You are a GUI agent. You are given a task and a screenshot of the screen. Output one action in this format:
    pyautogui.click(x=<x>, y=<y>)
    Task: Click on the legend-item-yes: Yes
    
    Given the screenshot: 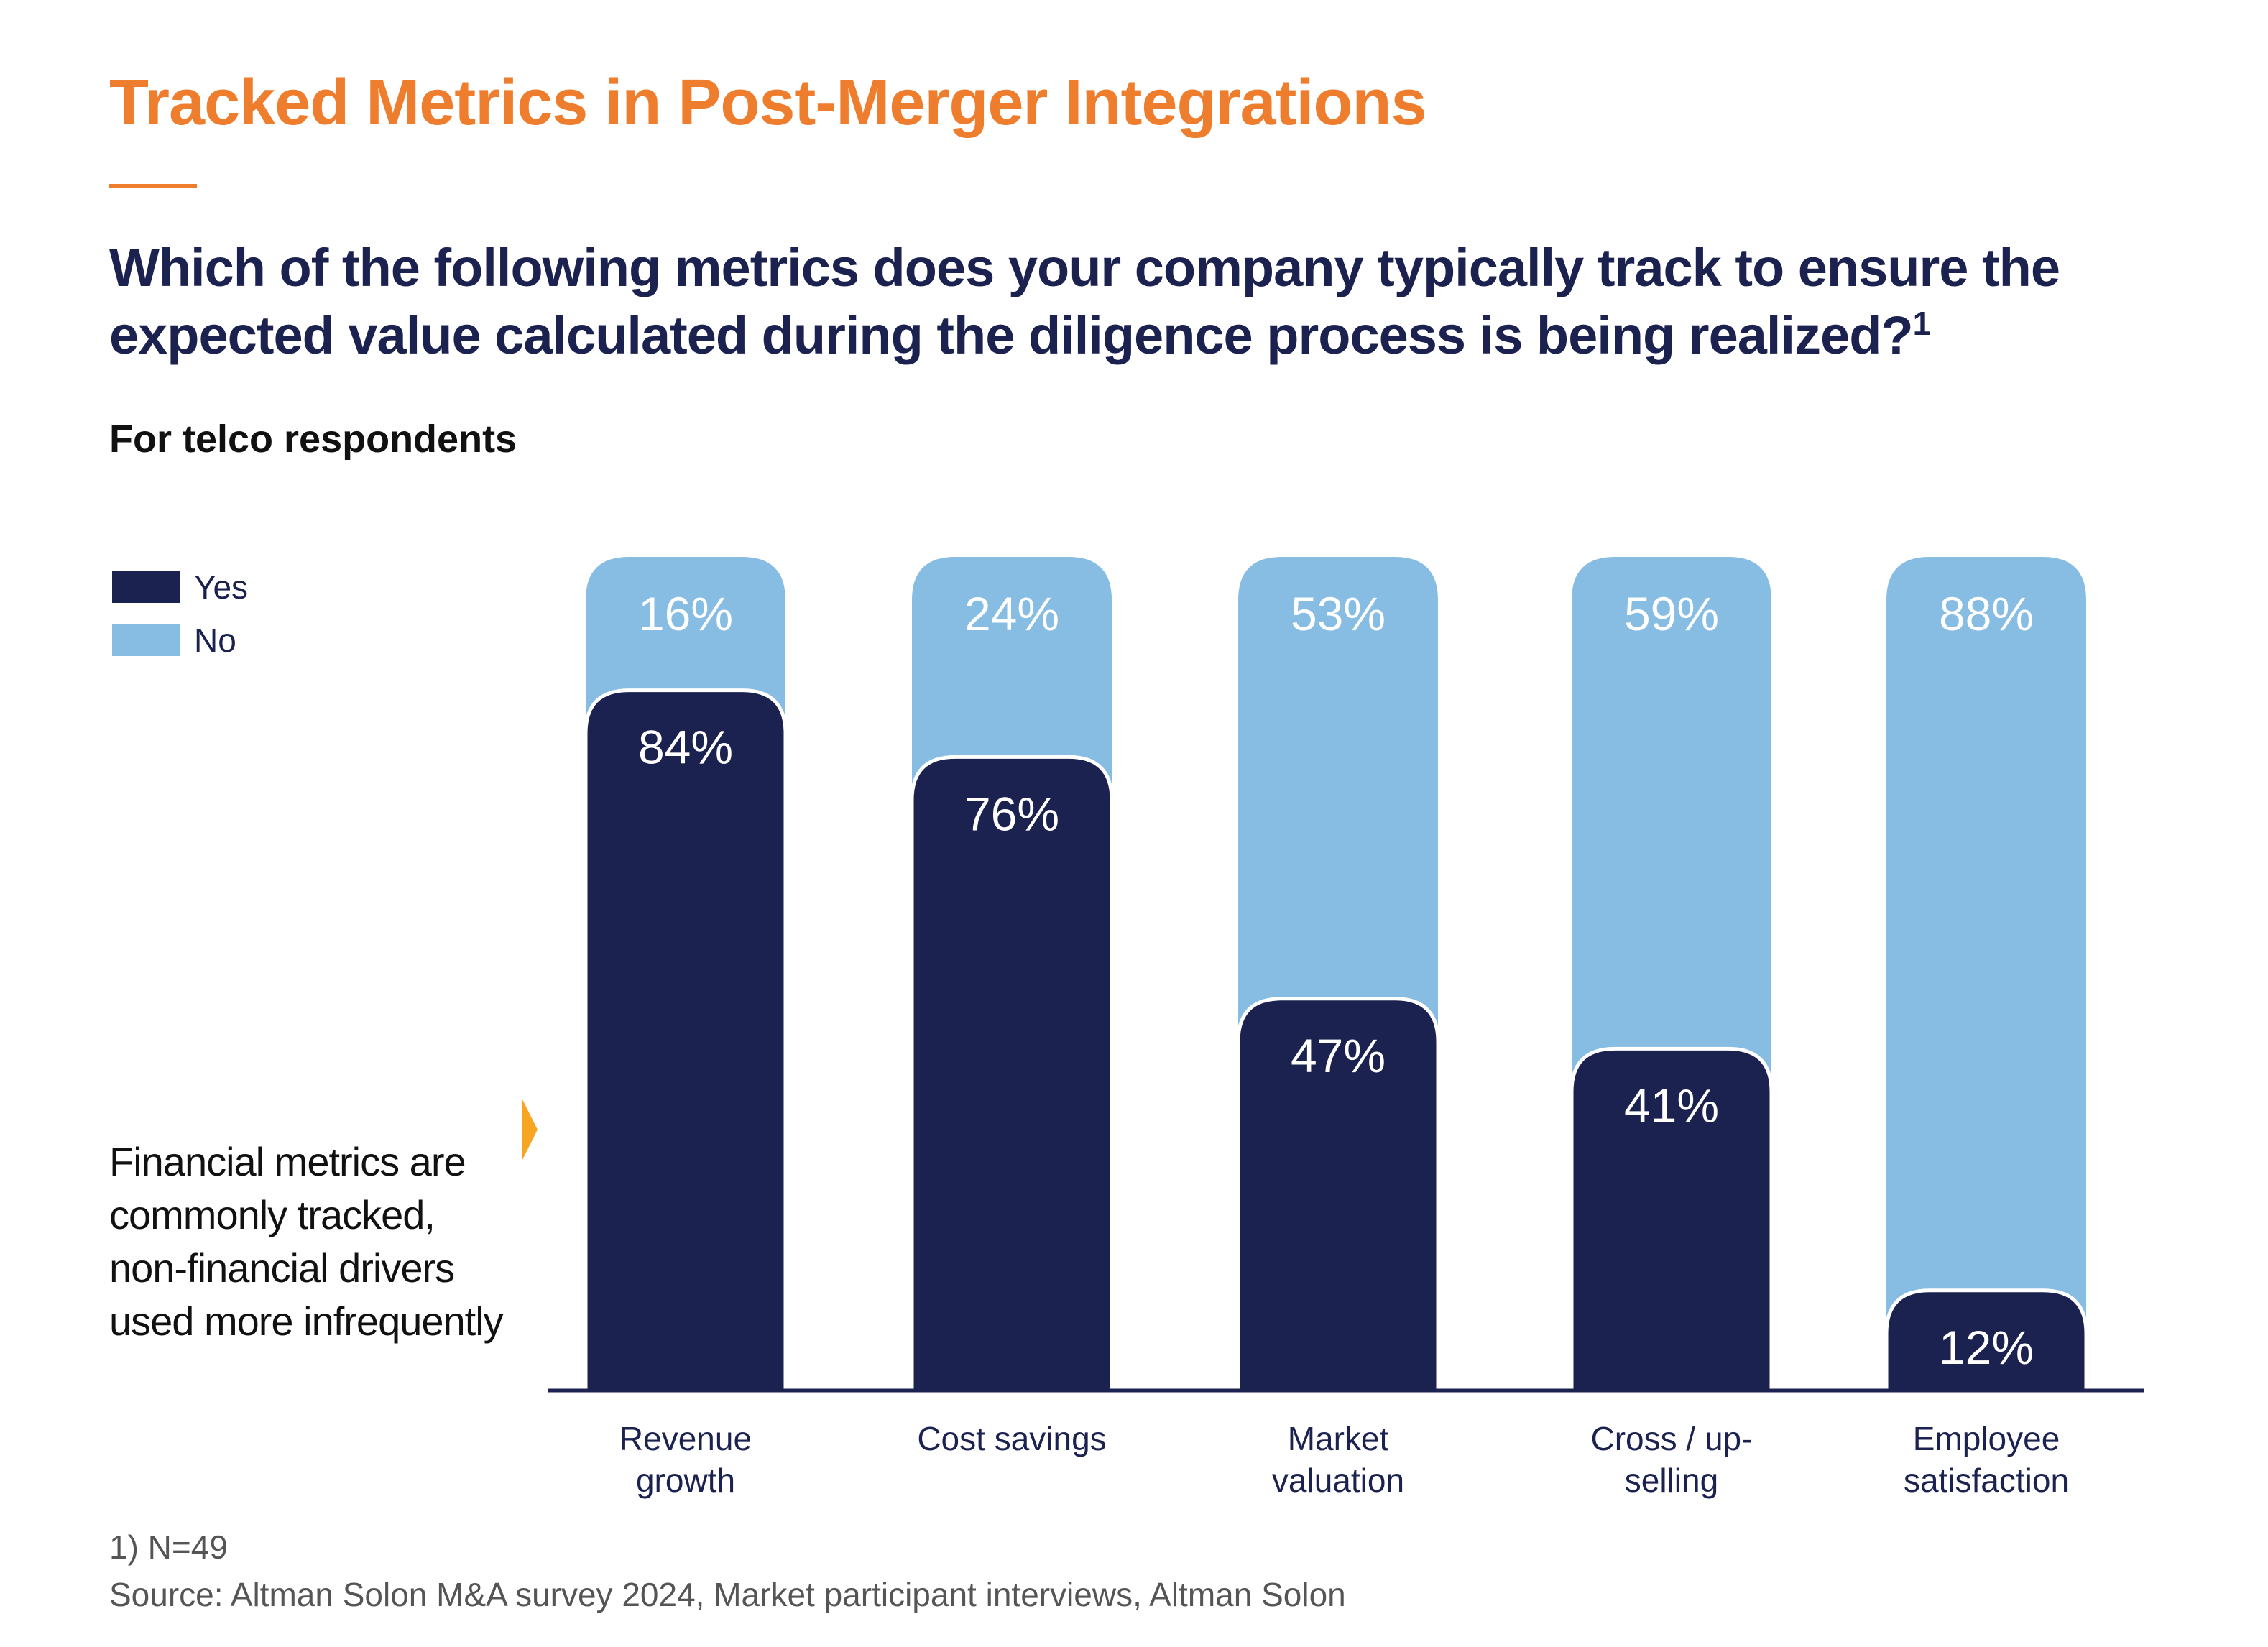 What is the action you would take?
    pyautogui.click(x=180, y=587)
    